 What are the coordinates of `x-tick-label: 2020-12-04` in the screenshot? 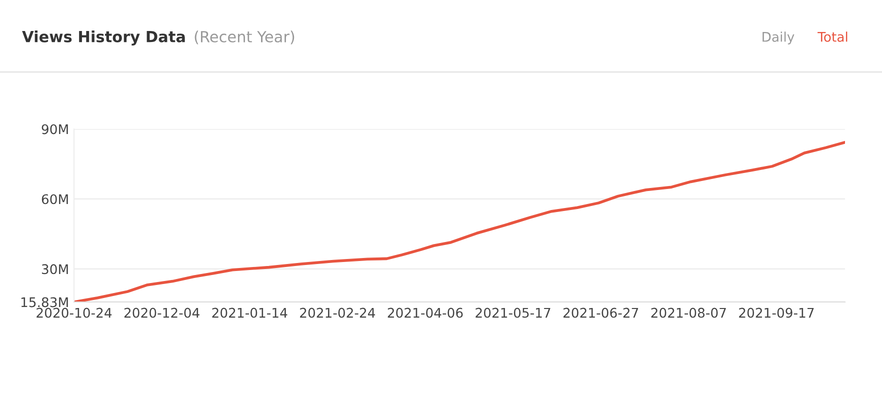 It's located at (162, 313).